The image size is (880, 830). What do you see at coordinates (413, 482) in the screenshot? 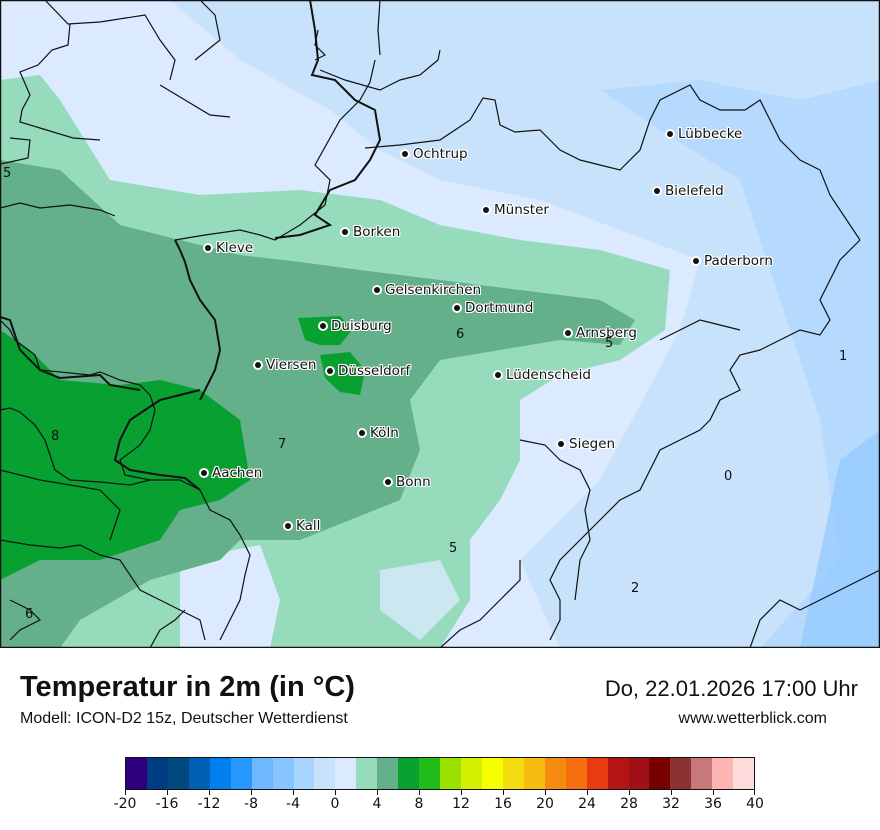
I see `city-name: Bonn` at bounding box center [413, 482].